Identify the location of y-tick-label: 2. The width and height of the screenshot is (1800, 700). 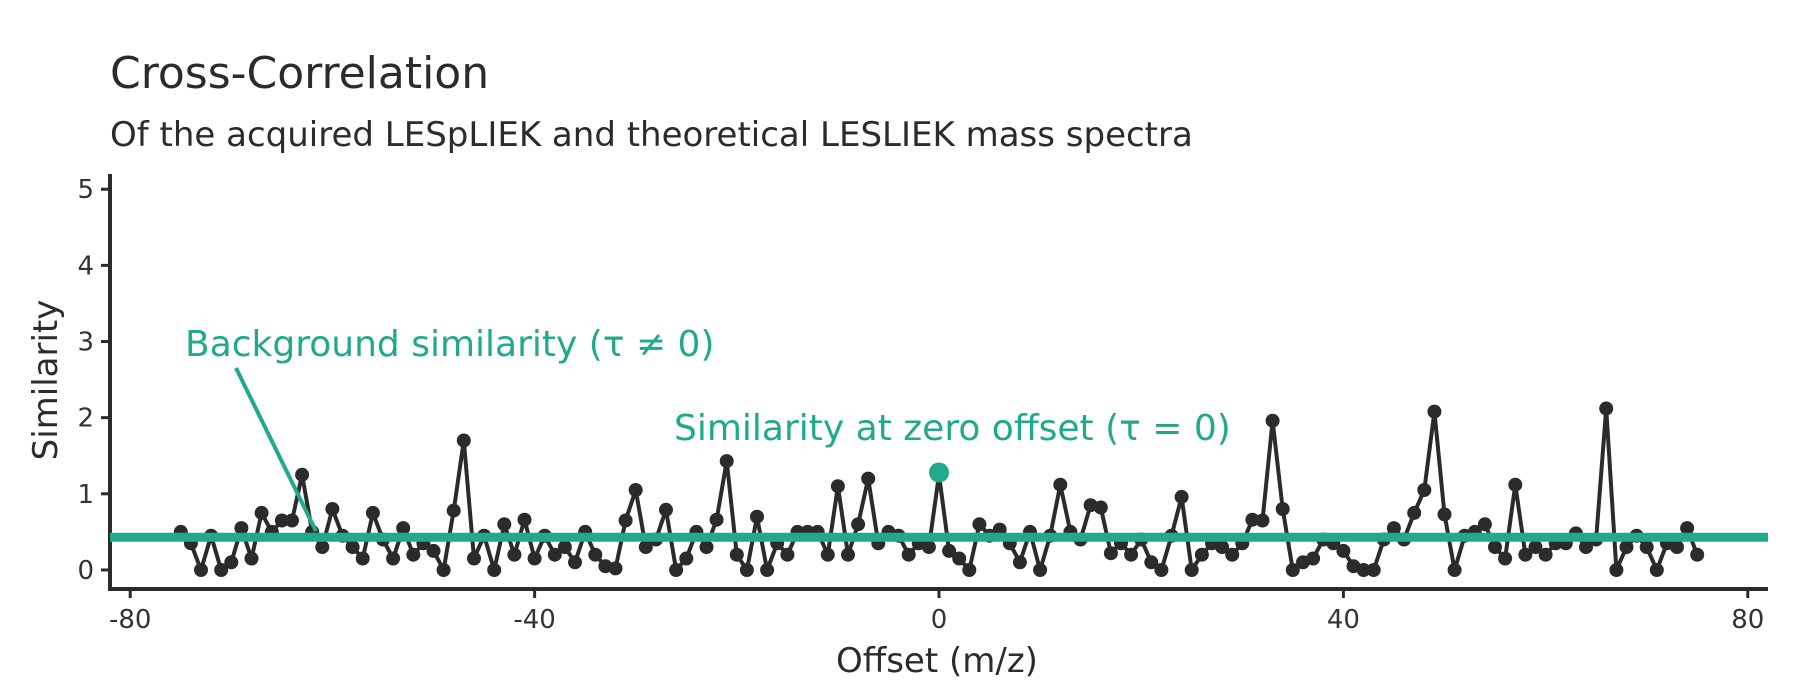
(85, 419).